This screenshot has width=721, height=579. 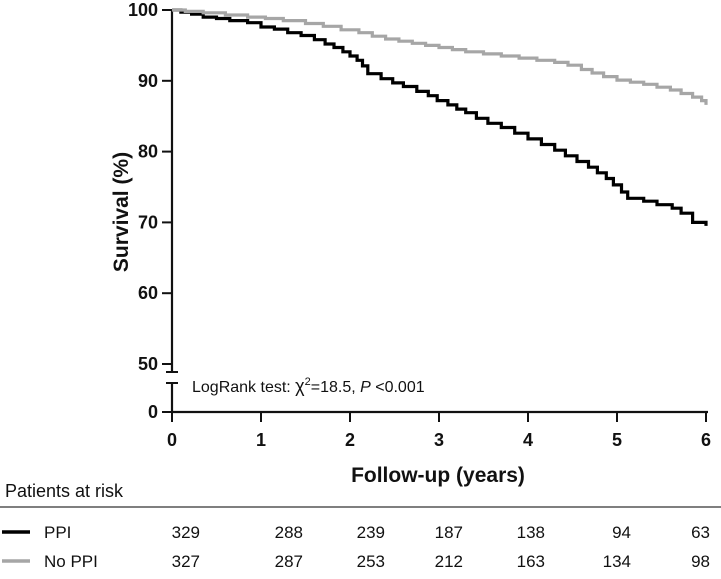 What do you see at coordinates (261, 440) in the screenshot?
I see `x-tick-label: 1` at bounding box center [261, 440].